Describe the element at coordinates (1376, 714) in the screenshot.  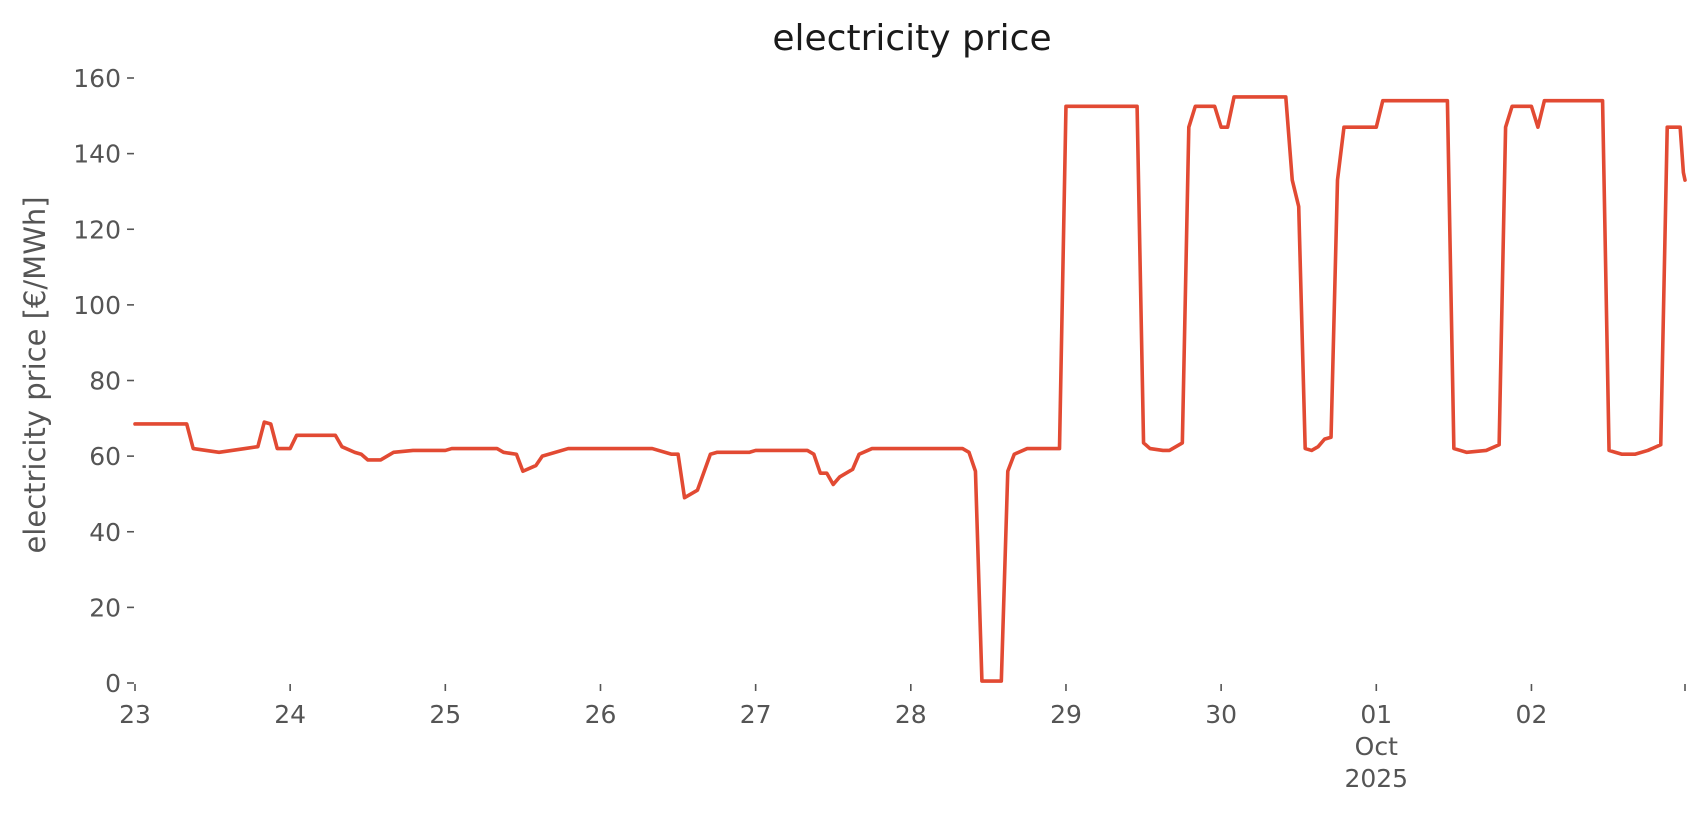
I see `x-tick-label: 01` at that location.